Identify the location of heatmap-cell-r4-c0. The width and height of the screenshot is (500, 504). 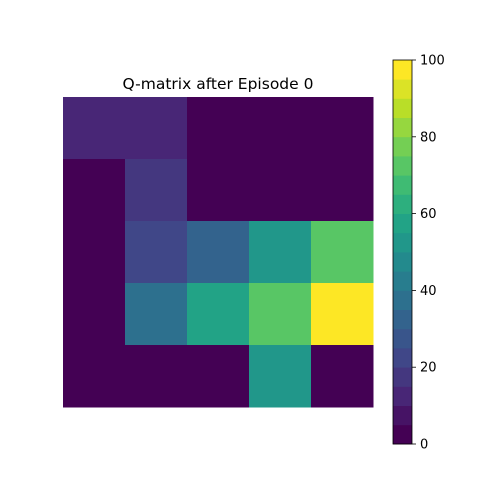
(94, 376).